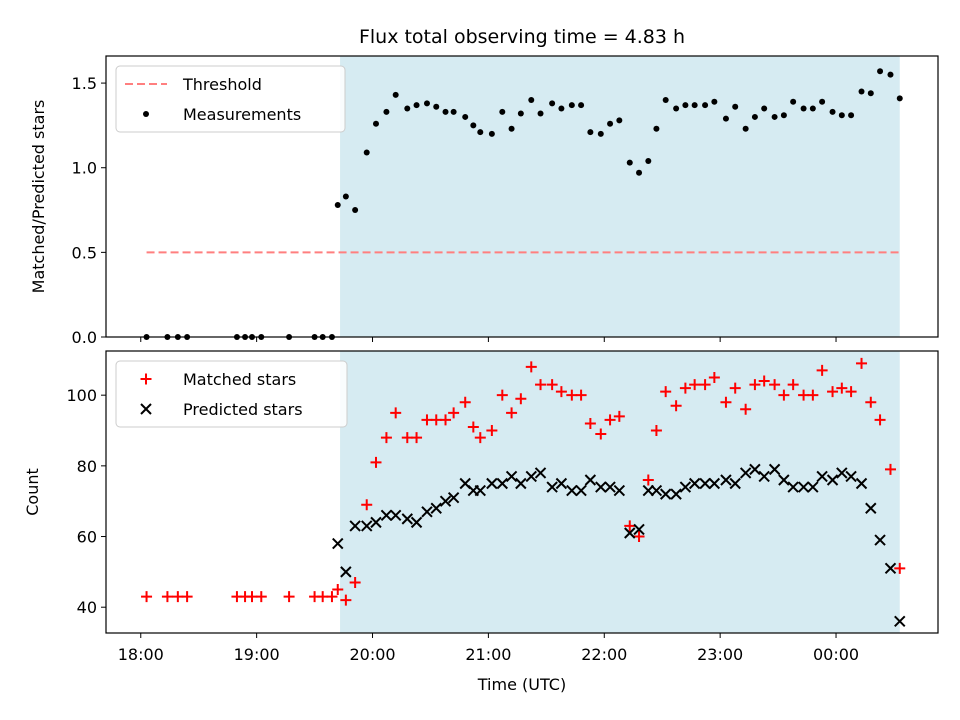  I want to click on y-tick-label: 40, so click(87, 607).